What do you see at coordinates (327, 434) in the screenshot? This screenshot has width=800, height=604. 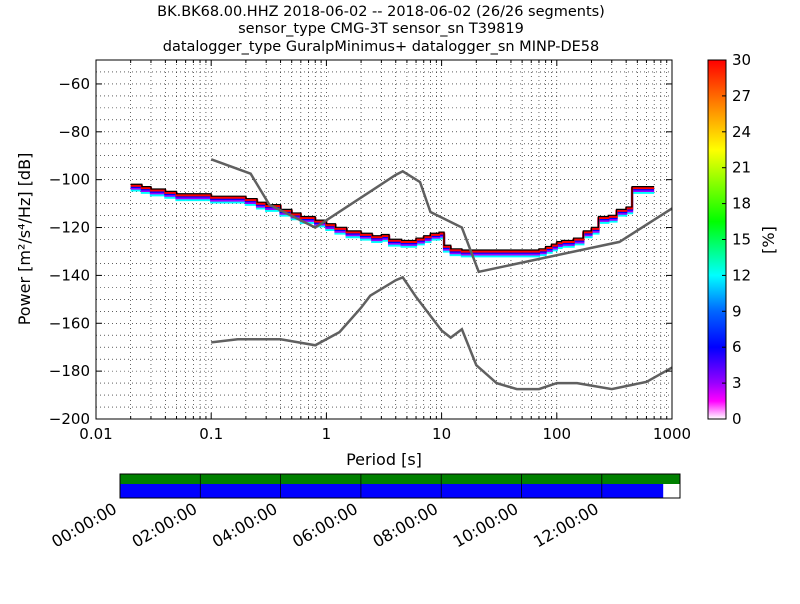 I see `x-tick-label: 1` at bounding box center [327, 434].